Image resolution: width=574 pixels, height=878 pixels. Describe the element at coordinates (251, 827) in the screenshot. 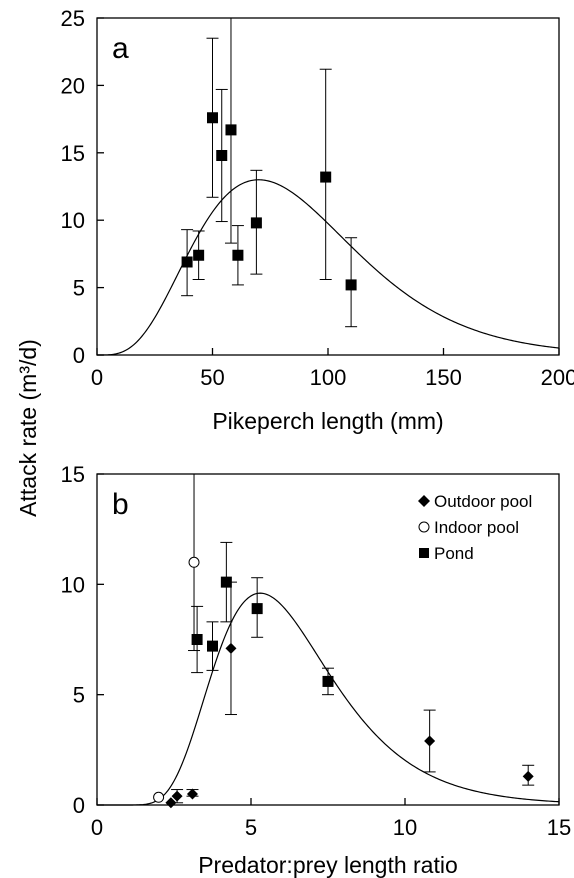

I see `panel-b-xtick-label: 5` at that location.